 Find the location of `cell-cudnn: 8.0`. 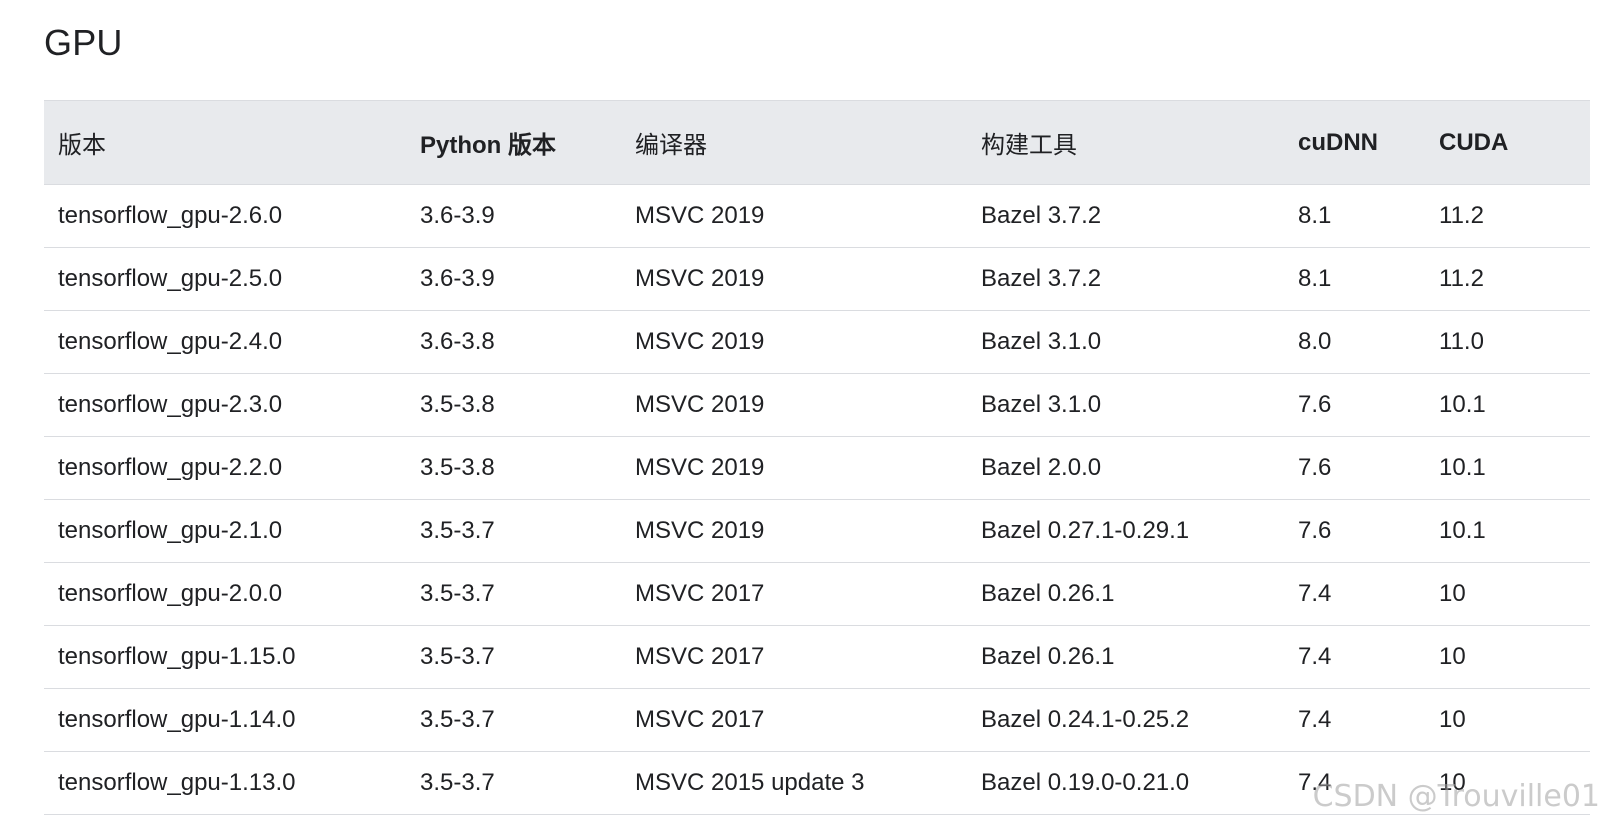

cell-cudnn: 8.0 is located at coordinates (1354, 342).